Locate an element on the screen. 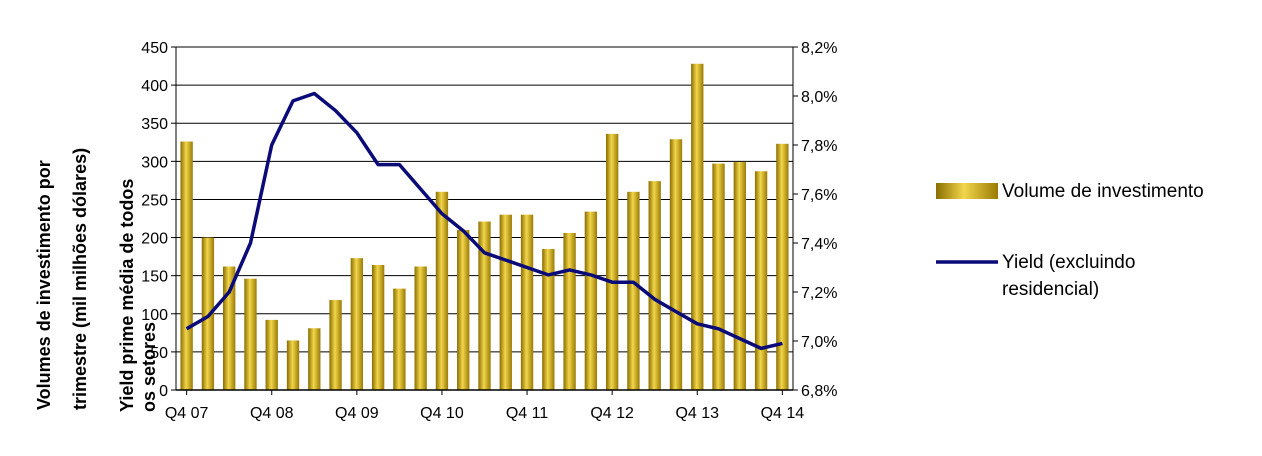 This screenshot has width=1262, height=456. x-tick-label: Q4 07 is located at coordinates (187, 413).